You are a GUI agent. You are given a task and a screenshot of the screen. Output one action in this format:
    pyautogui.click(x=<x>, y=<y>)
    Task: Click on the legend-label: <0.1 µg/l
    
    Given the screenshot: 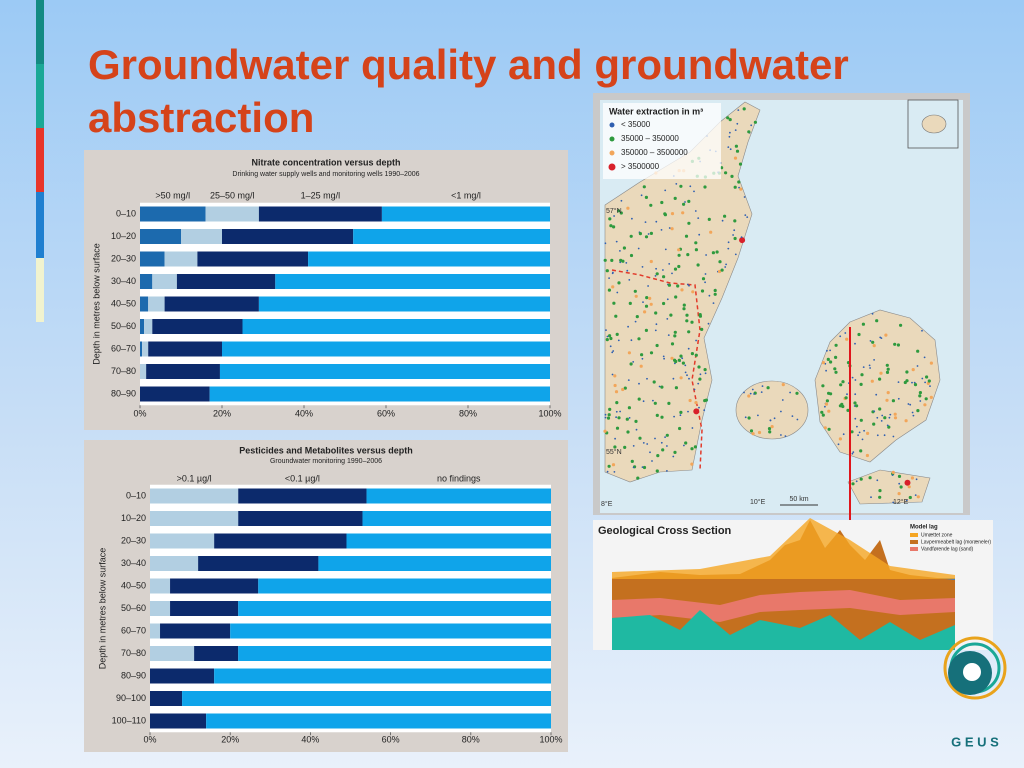 What is the action you would take?
    pyautogui.click(x=302, y=478)
    